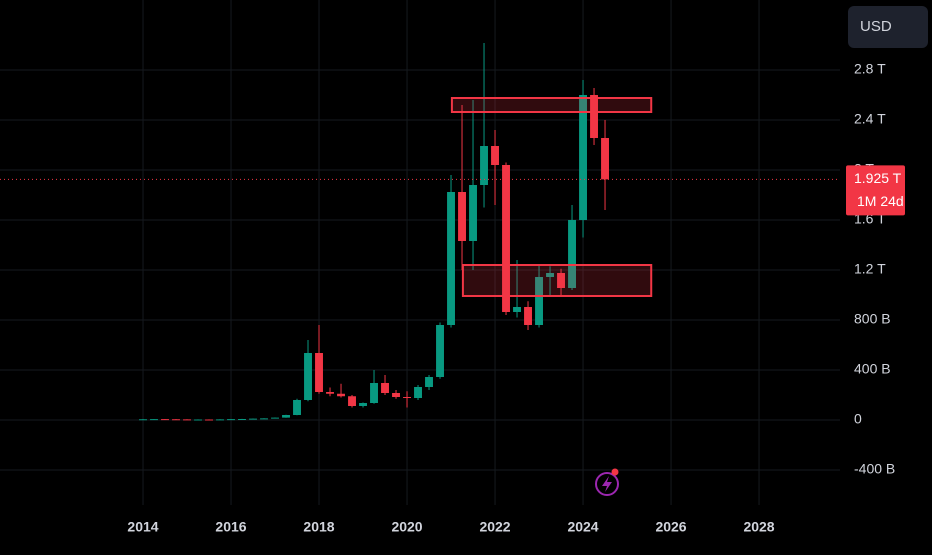  What do you see at coordinates (878, 178) in the screenshot?
I see `price-label: 1.925 T` at bounding box center [878, 178].